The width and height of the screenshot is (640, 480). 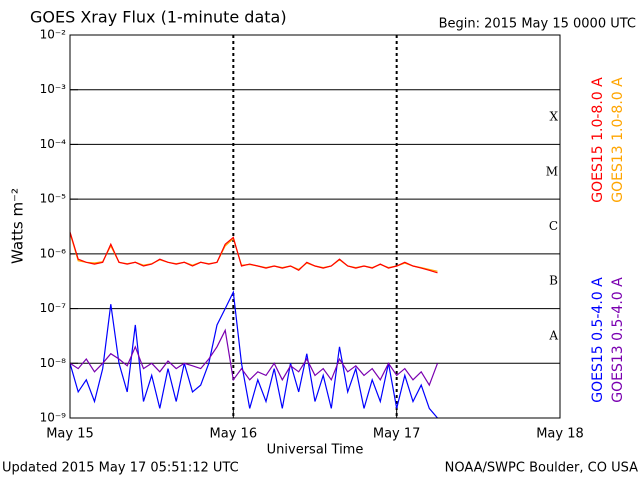 I want to click on flare-class-label: C, so click(x=553, y=226).